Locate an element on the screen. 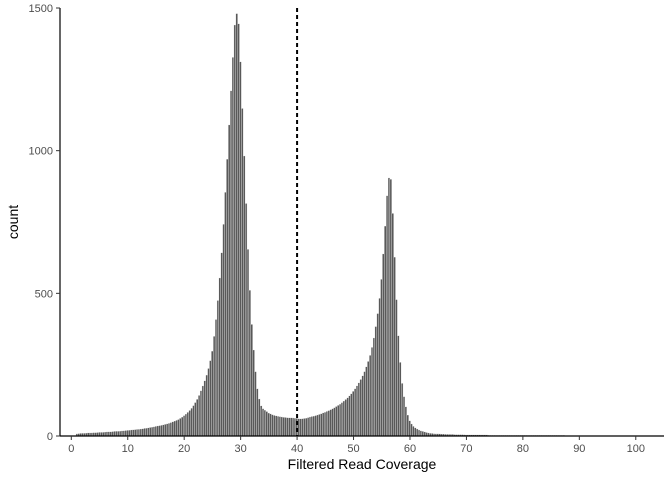 This screenshot has width=672, height=480. y-tick-label: 500 is located at coordinates (44, 294).